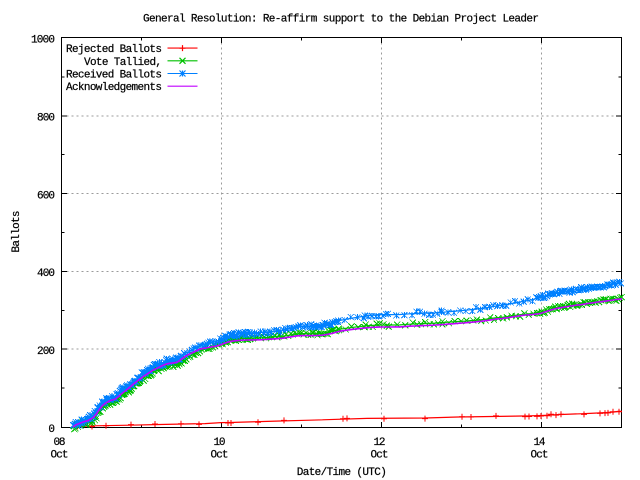  What do you see at coordinates (114, 76) in the screenshot?
I see `svg-text: Received Ballots` at bounding box center [114, 76].